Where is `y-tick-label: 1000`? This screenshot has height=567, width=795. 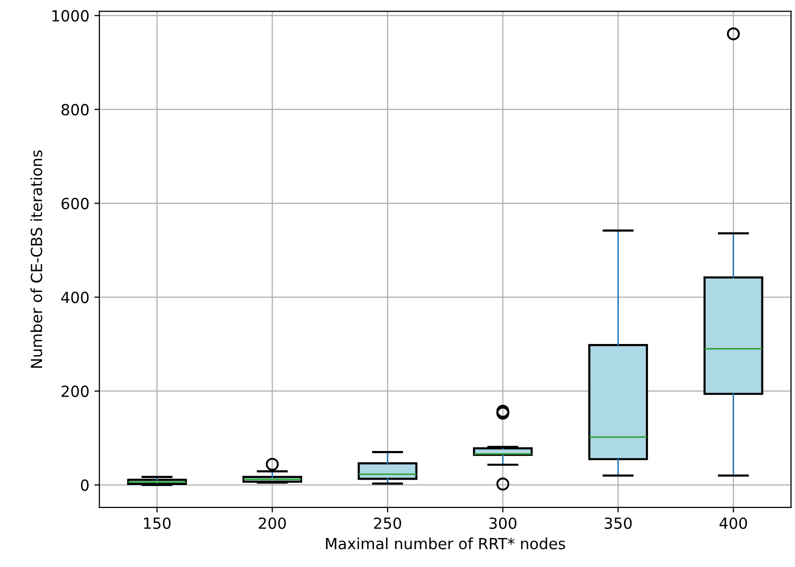
y-tick-label: 1000 is located at coordinates (70, 16).